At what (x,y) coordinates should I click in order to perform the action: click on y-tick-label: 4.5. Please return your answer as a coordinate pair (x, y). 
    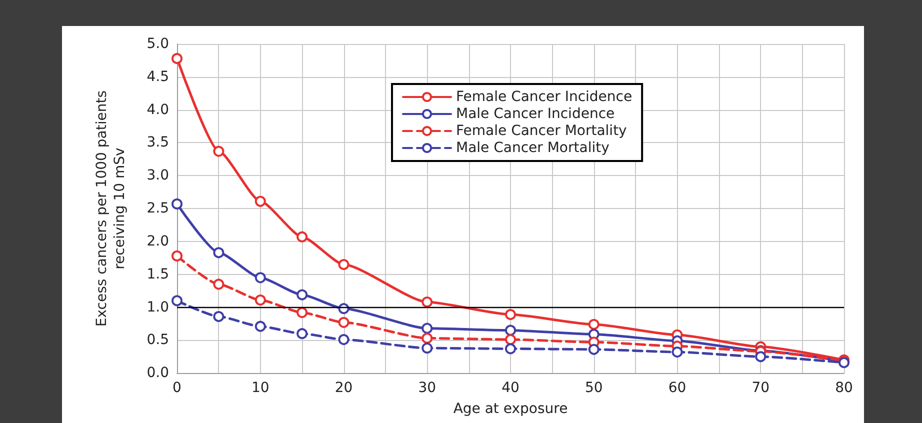
    Looking at the image, I should click on (157, 76).